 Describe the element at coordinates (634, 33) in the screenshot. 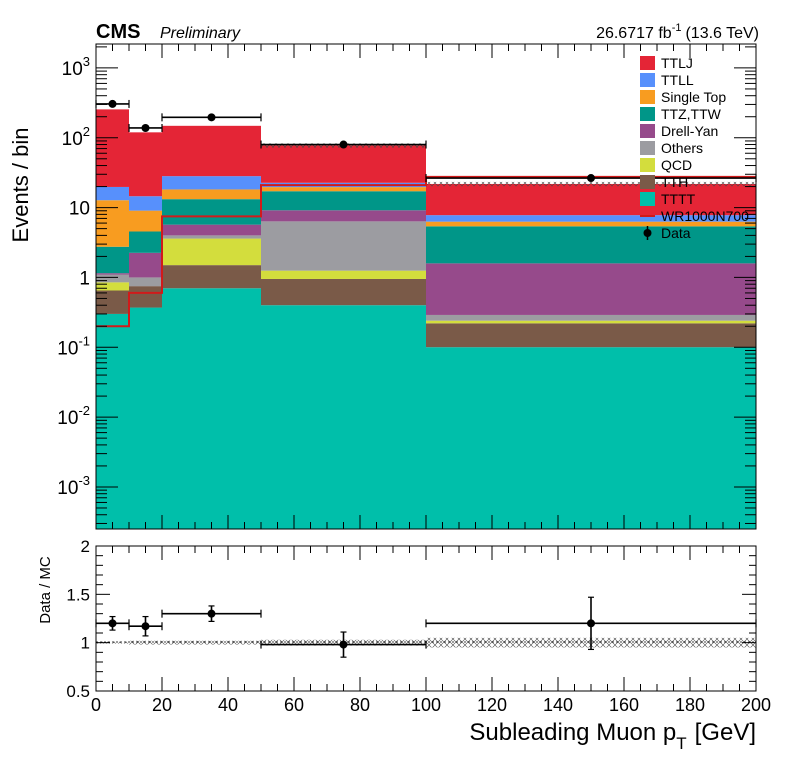

I see `lumi-value: 26.6717 fb` at that location.